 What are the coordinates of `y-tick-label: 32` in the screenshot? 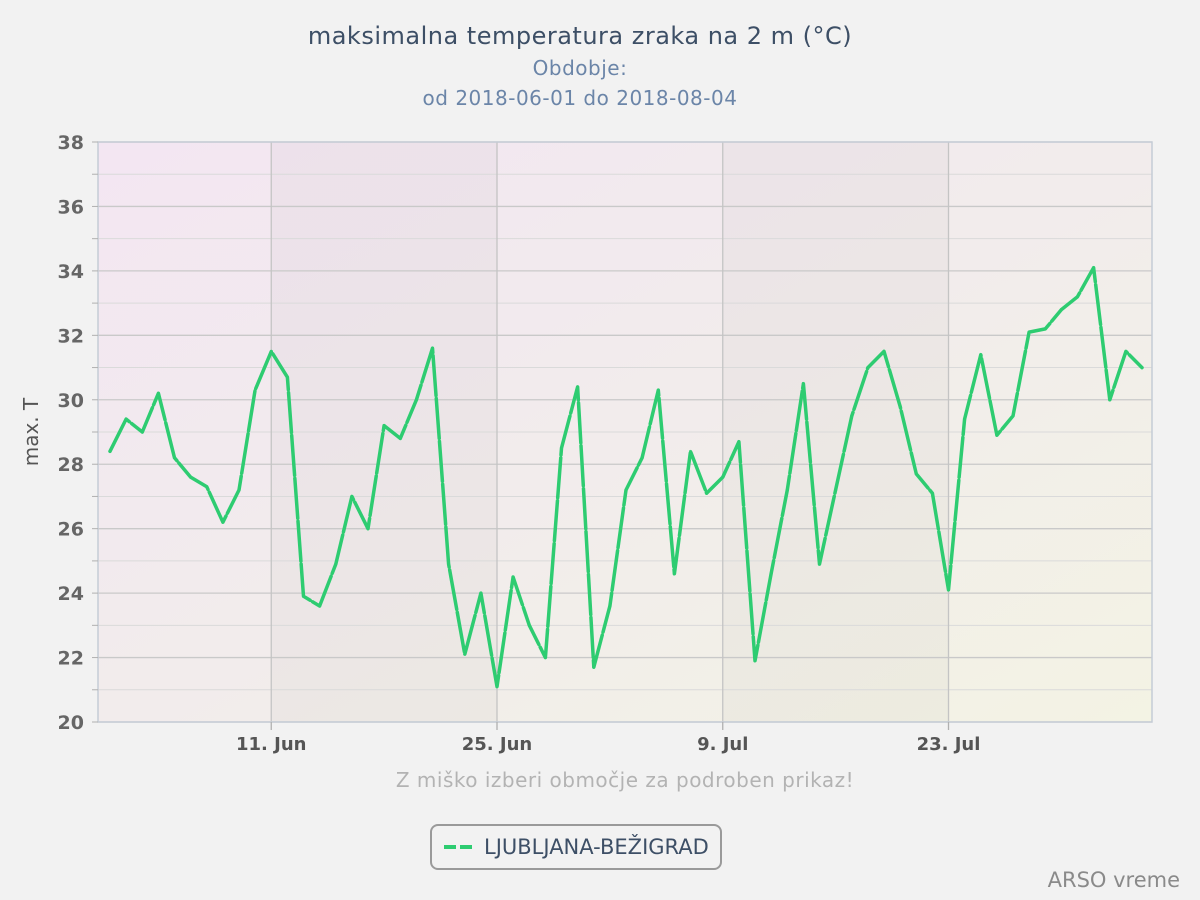 It's located at (71, 336).